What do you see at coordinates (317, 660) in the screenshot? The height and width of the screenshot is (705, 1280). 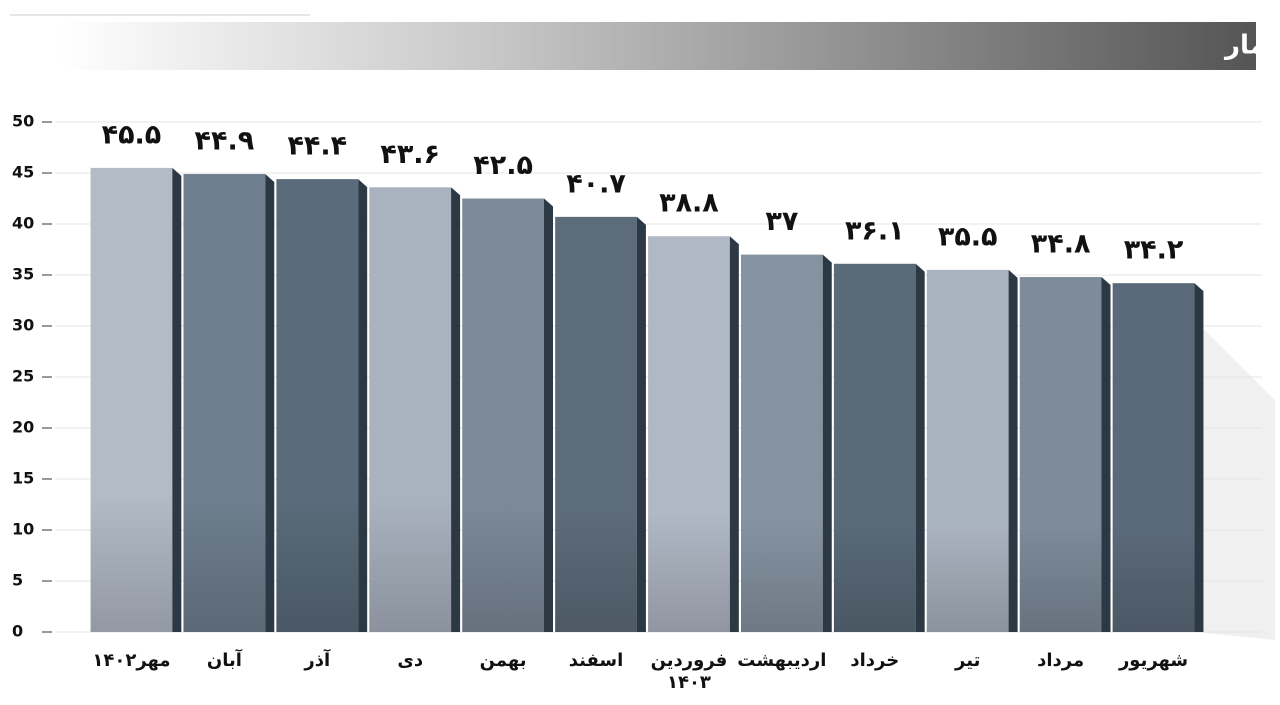 I see `x-tick-label: آذر` at bounding box center [317, 660].